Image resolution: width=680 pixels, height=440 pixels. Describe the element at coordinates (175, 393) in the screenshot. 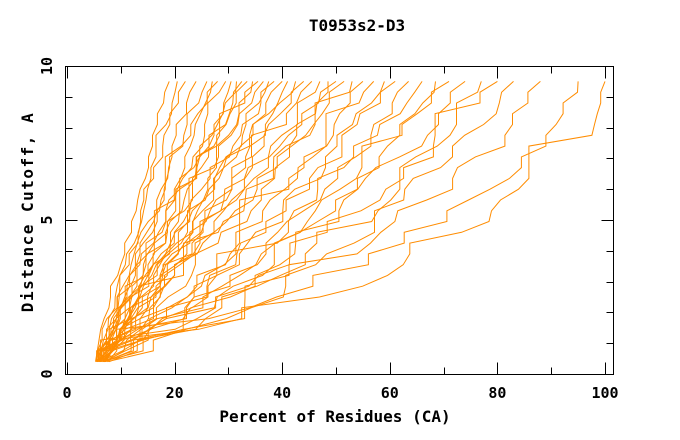

I see `x-tick-label: 20` at that location.